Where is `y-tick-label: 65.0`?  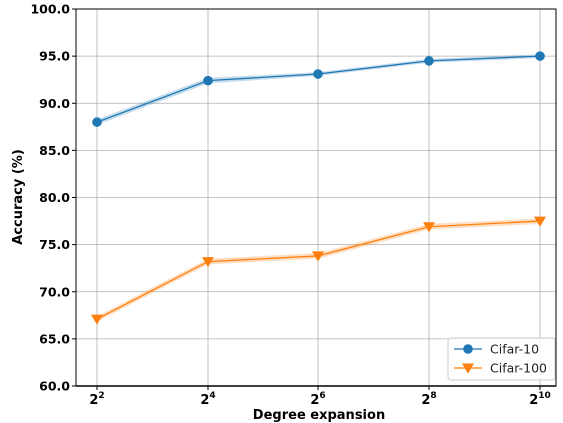
y-tick-label: 65.0 is located at coordinates (54, 338).